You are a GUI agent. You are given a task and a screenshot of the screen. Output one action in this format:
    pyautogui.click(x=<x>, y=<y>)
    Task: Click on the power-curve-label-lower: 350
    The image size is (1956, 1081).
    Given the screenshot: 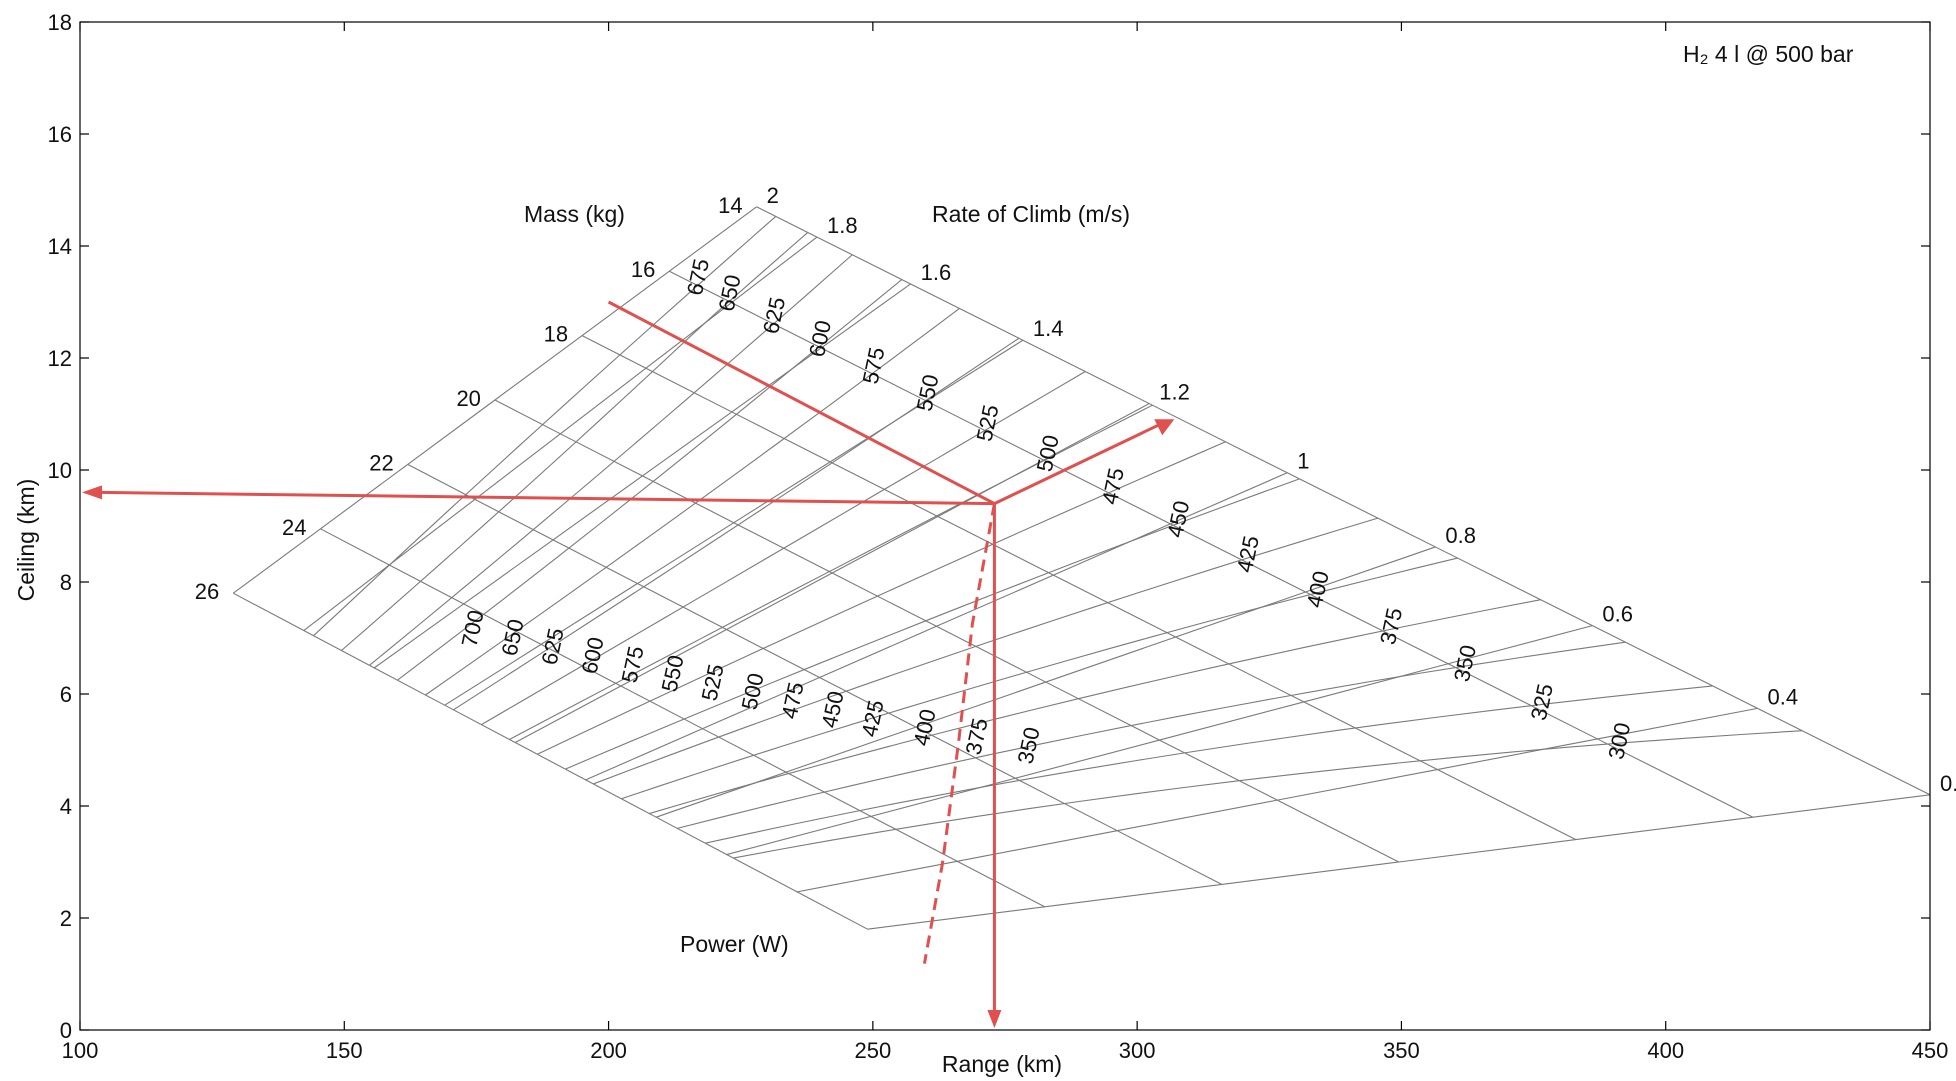 What is the action you would take?
    pyautogui.click(x=1029, y=745)
    